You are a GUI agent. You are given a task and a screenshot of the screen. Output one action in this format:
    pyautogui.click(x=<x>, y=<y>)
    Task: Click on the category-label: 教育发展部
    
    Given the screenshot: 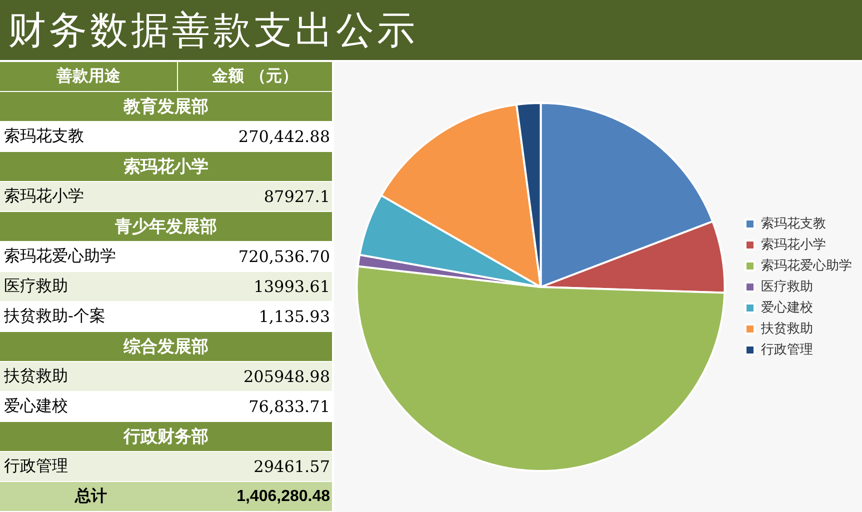 What is the action you would take?
    pyautogui.click(x=166, y=107)
    